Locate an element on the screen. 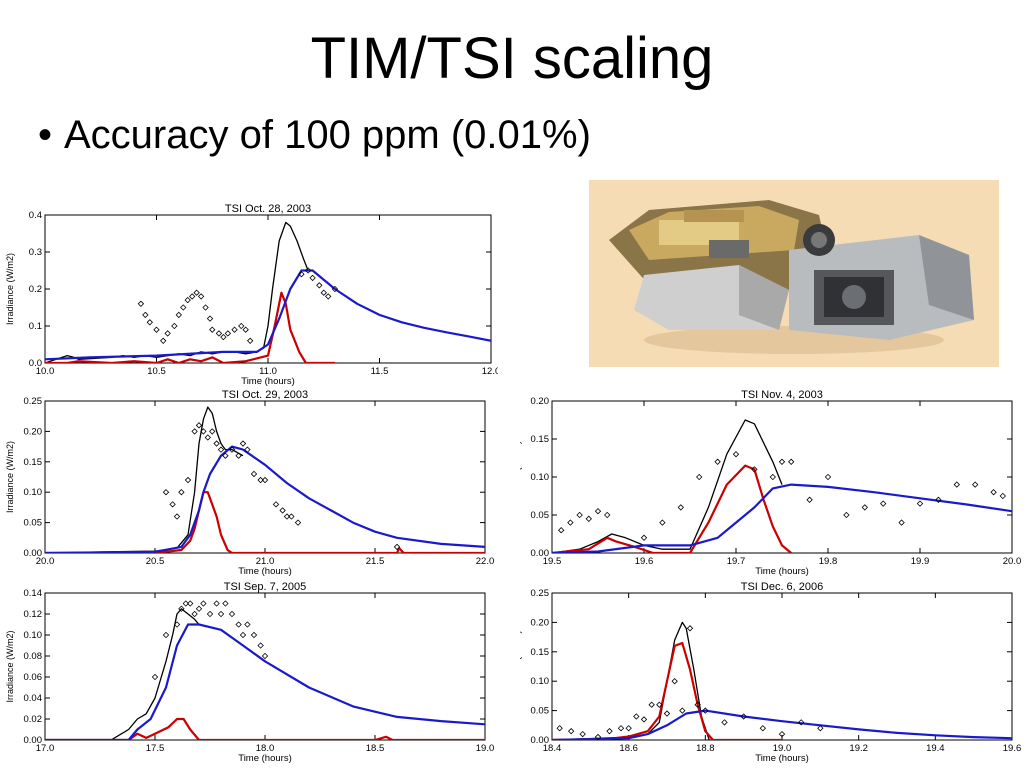  y-tick-label: 0.02 is located at coordinates (33, 719).